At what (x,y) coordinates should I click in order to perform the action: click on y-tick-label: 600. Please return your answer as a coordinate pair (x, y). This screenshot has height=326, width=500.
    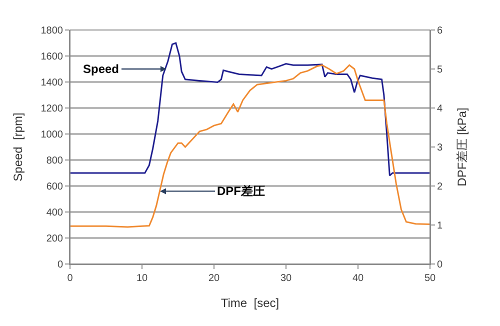
    Looking at the image, I should click on (55, 187).